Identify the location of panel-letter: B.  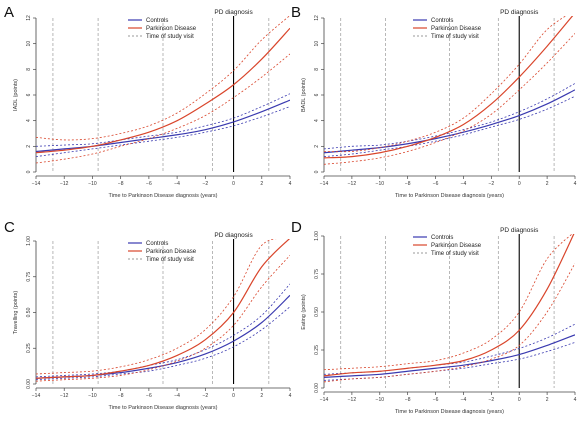
(296, 12).